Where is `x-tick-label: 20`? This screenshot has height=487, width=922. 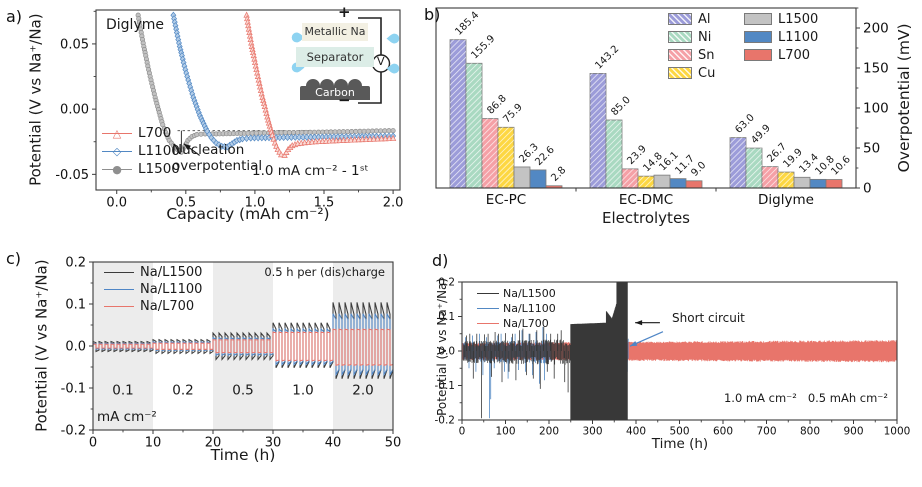 x-tick-label: 20 is located at coordinates (213, 443).